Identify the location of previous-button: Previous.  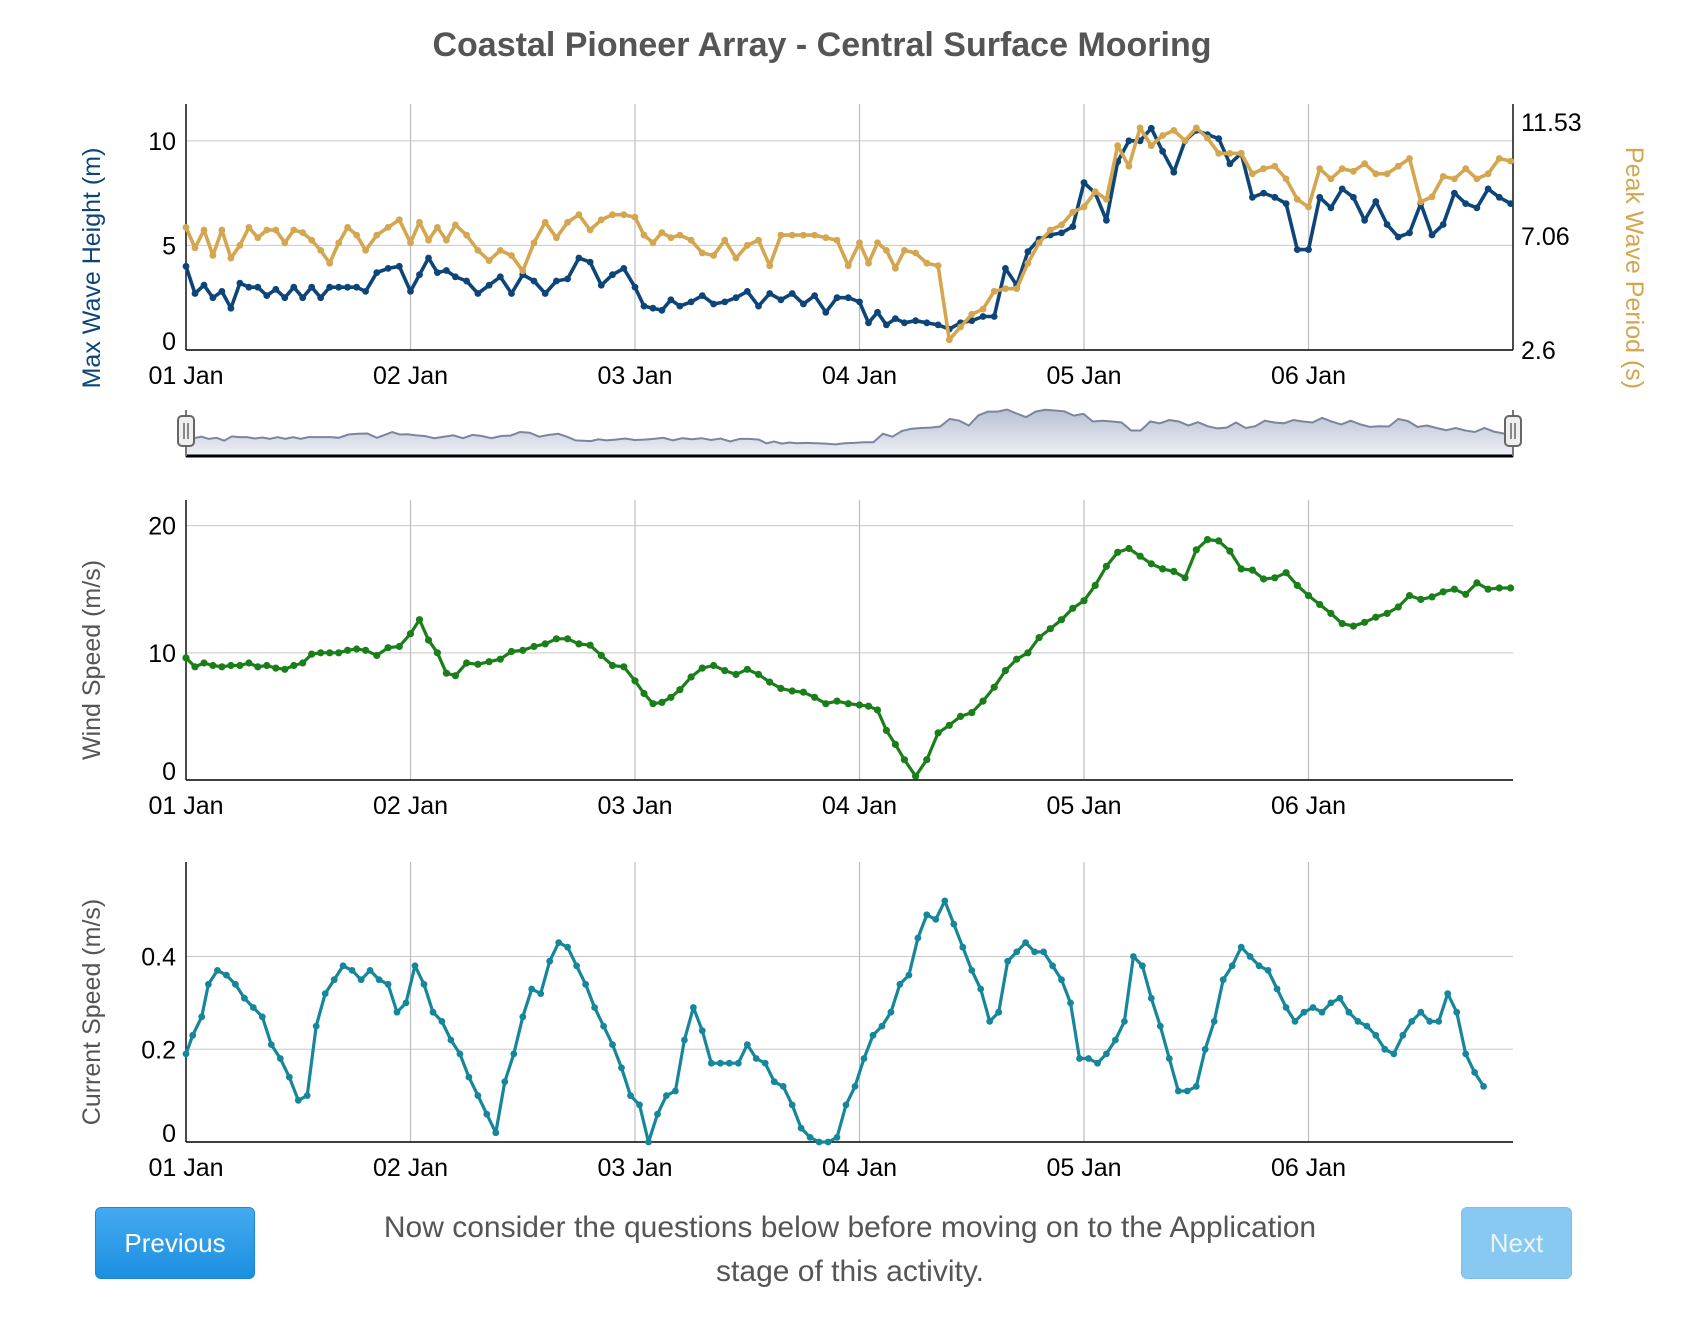
(175, 1243).